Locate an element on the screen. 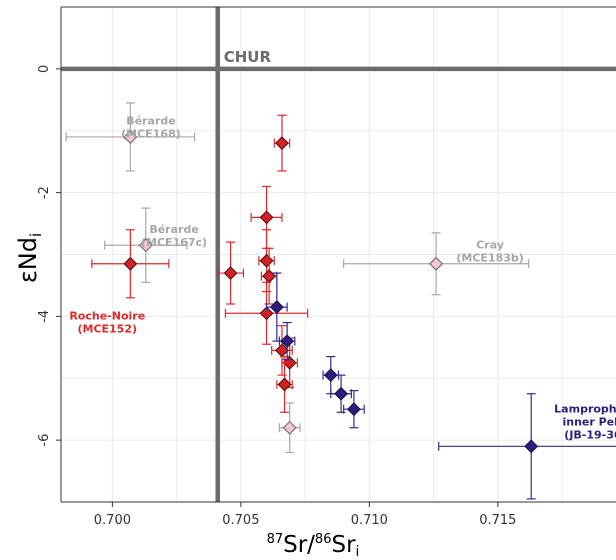 The width and height of the screenshot is (616, 560). x-axis-title-sub: i is located at coordinates (358, 552).